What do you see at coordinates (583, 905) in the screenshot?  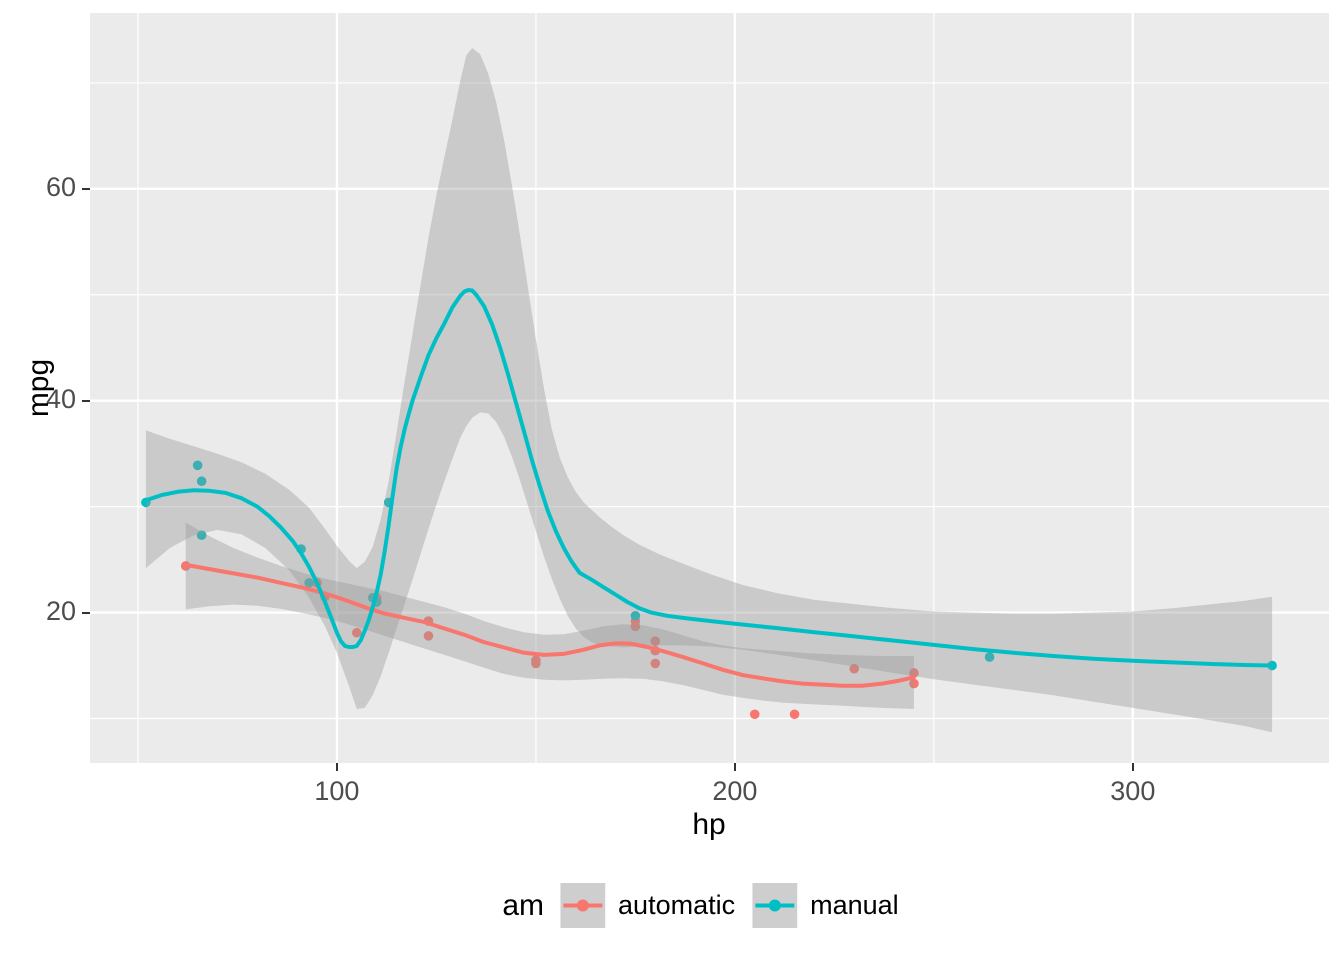 I see `legend-key-automatic` at bounding box center [583, 905].